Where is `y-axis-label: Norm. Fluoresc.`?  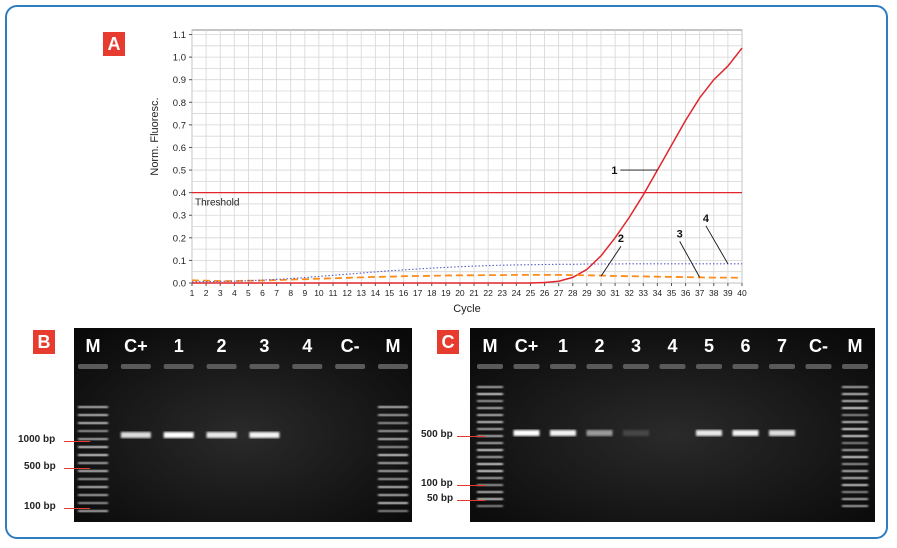 y-axis-label: Norm. Fluoresc. is located at coordinates (155, 136).